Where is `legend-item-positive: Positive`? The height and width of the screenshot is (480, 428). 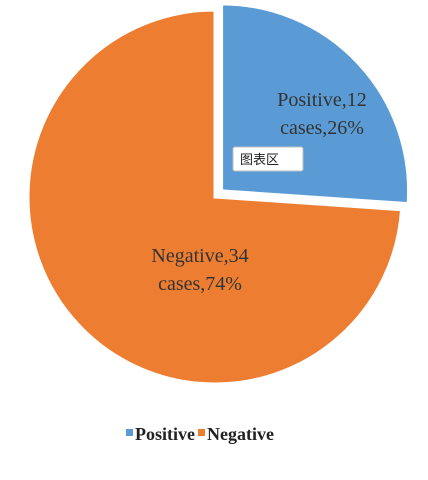
legend-item-positive: Positive is located at coordinates (160, 434).